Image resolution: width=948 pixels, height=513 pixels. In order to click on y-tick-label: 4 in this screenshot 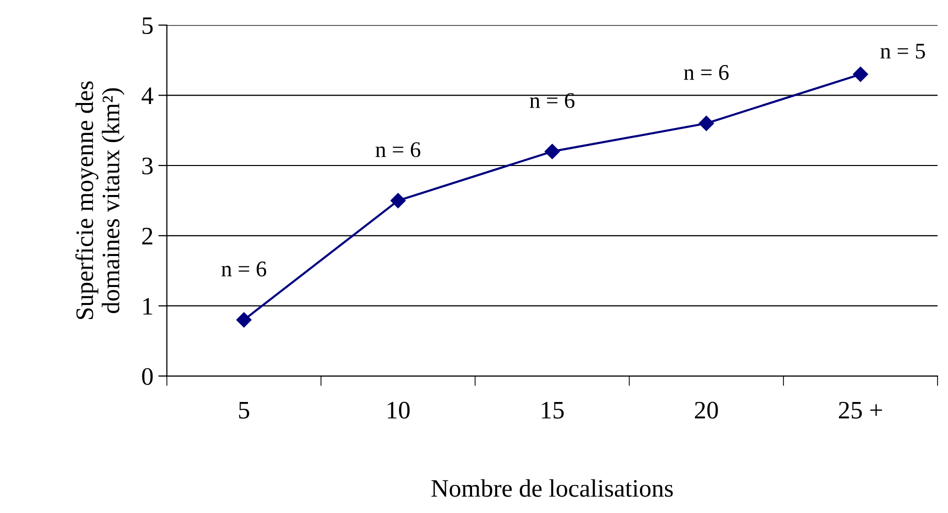, I will do `click(148, 96)`.